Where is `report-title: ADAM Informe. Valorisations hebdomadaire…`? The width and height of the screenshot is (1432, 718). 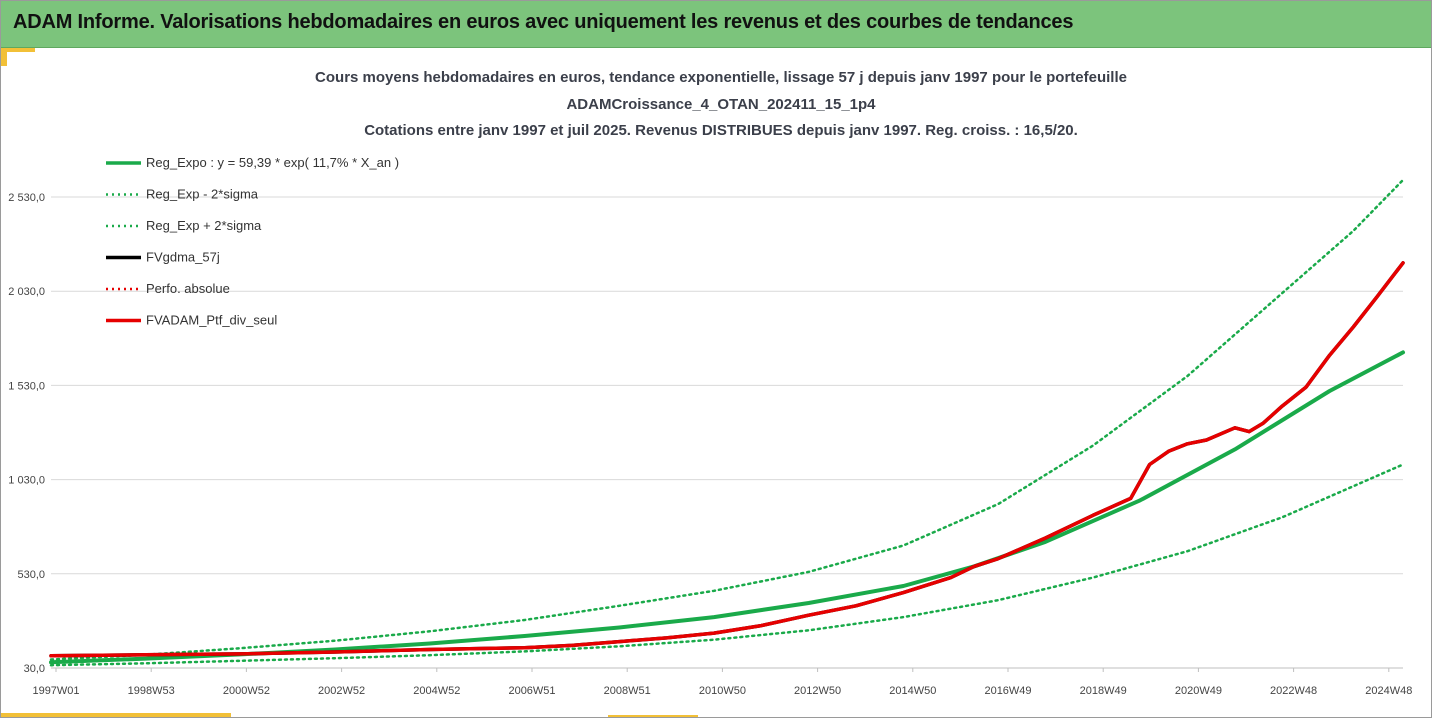
report-title: ADAM Informe. Valorisations hebdomadaire… is located at coordinates (543, 22).